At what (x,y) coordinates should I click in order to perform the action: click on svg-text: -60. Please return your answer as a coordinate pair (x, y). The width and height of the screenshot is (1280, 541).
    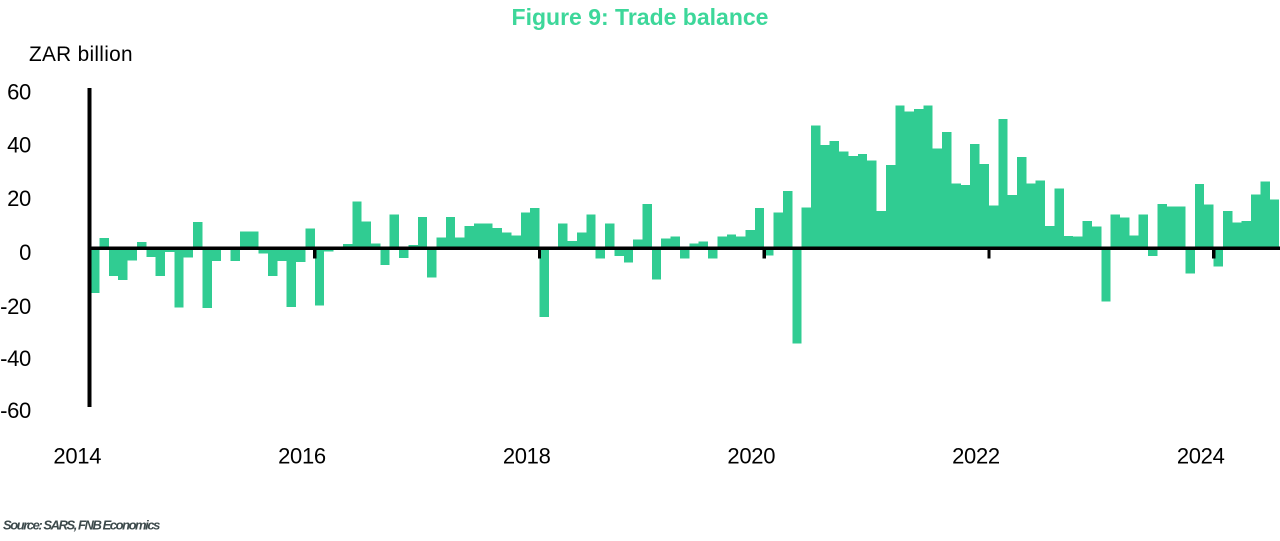
    Looking at the image, I should click on (15, 410).